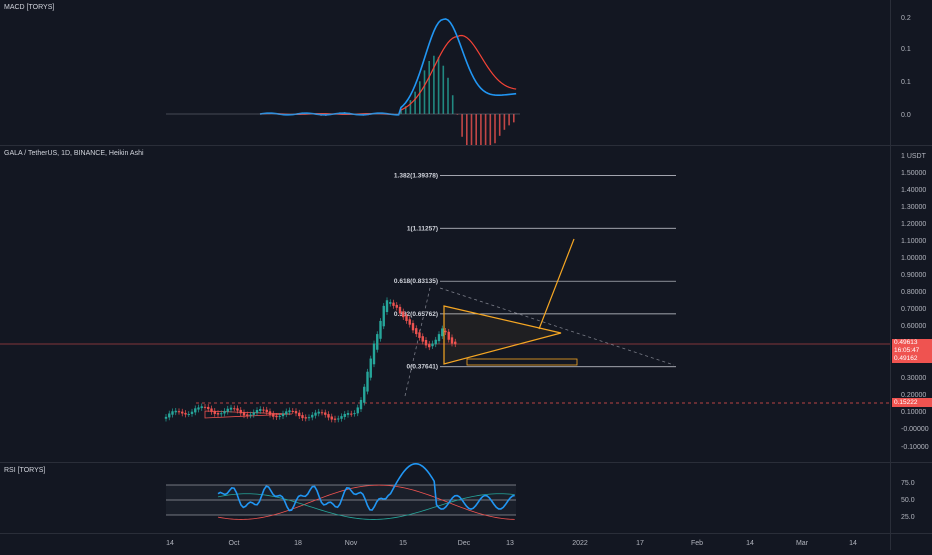 The width and height of the screenshot is (932, 555). Describe the element at coordinates (913, 292) in the screenshot. I see `price-axis-label: 0.80000` at that location.